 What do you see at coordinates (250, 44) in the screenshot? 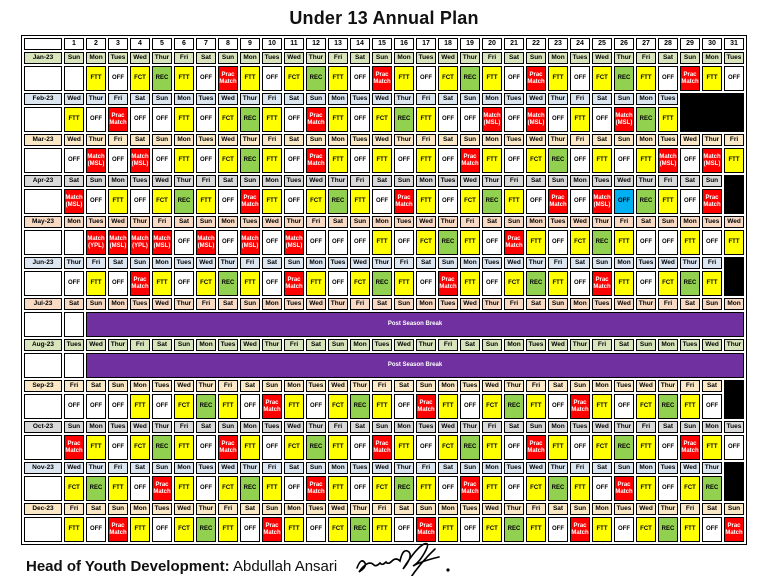
I see `day-number-cell: 9` at bounding box center [250, 44].